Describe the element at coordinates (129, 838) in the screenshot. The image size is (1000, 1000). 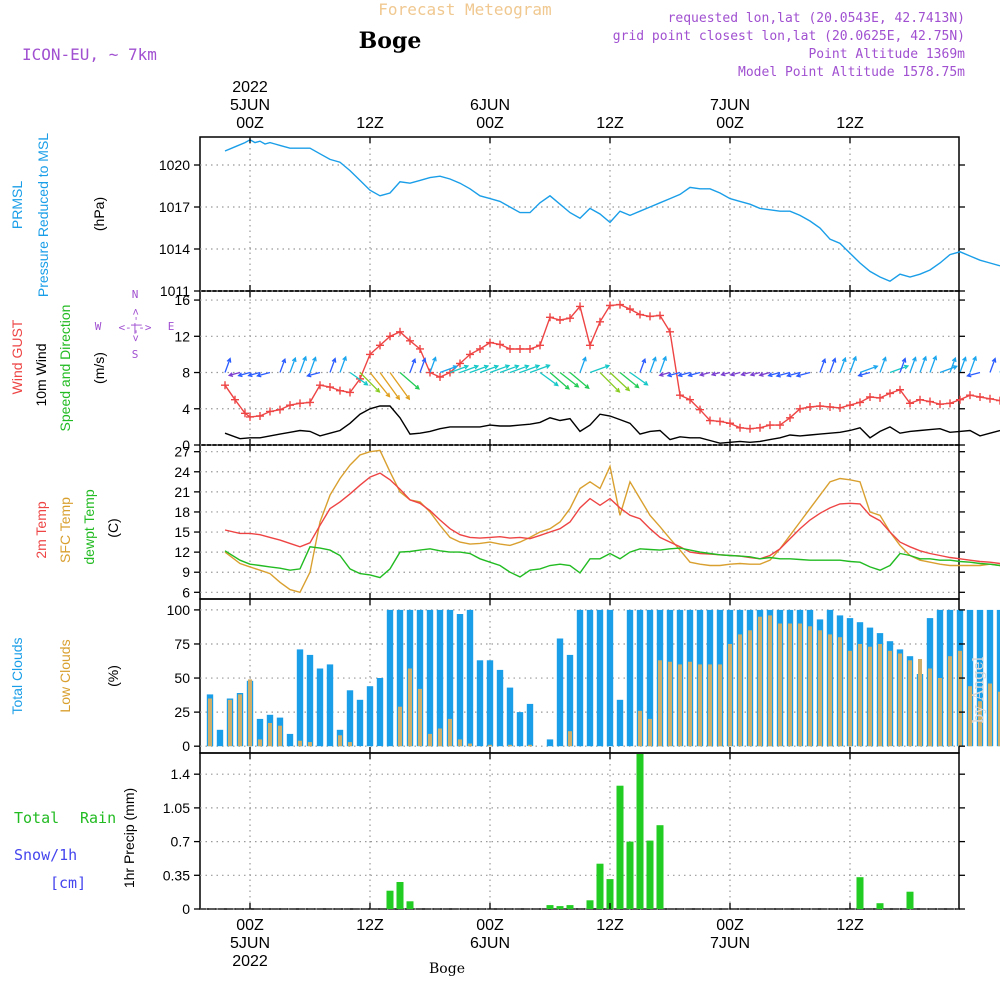
I see `precip-unit-label: 1hr Precip (mm)` at that location.